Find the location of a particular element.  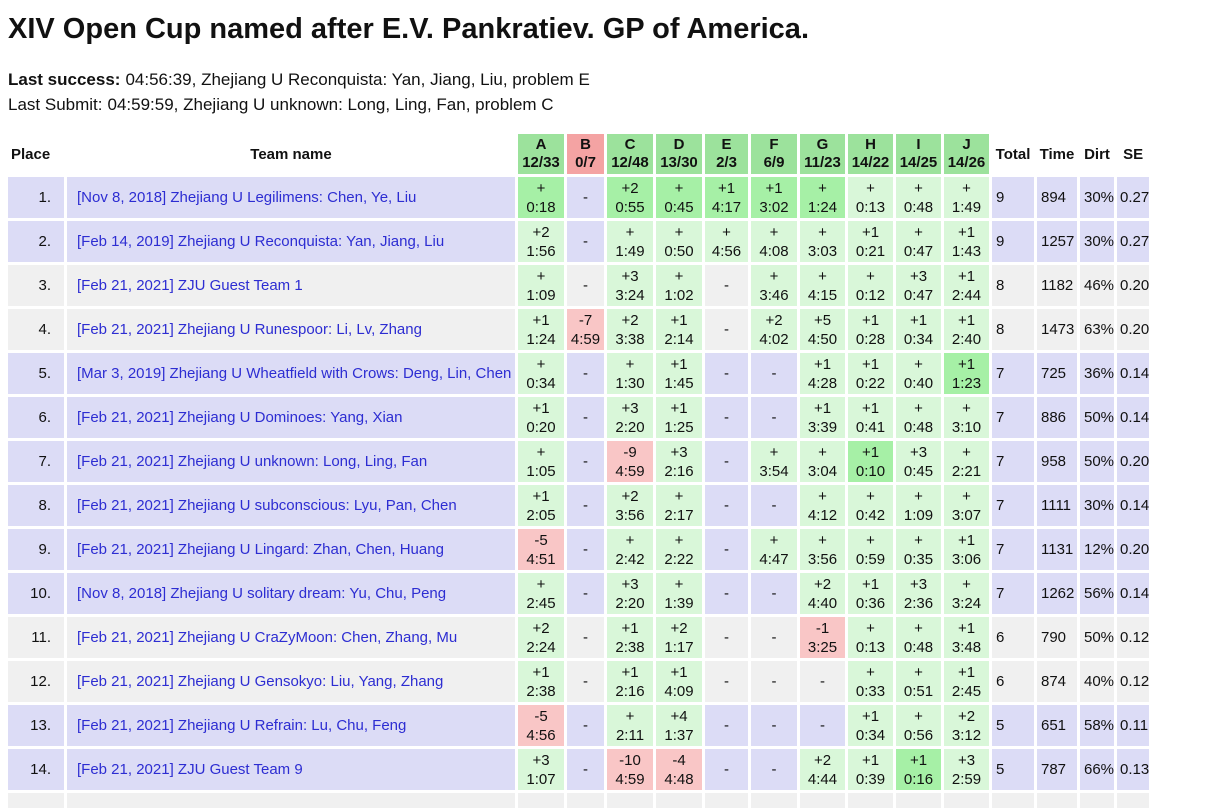

solve-time: 3:04 is located at coordinates (822, 471).